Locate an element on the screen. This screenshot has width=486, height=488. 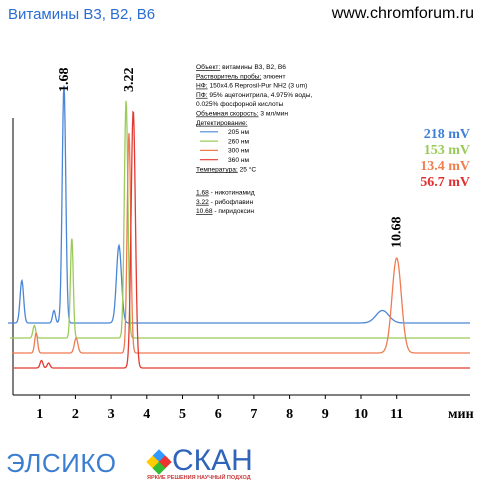
condition-line: ПФ: 95% ацетонитрила, 4.975% воды, is located at coordinates (254, 95).